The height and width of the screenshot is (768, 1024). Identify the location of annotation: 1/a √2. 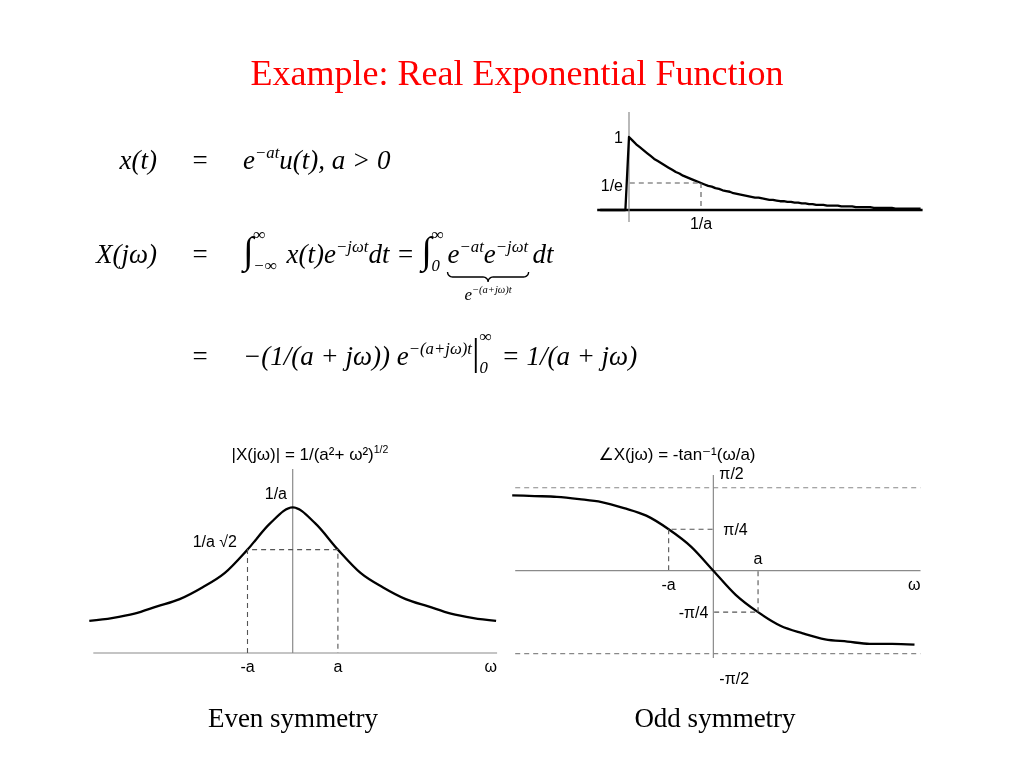
(215, 541).